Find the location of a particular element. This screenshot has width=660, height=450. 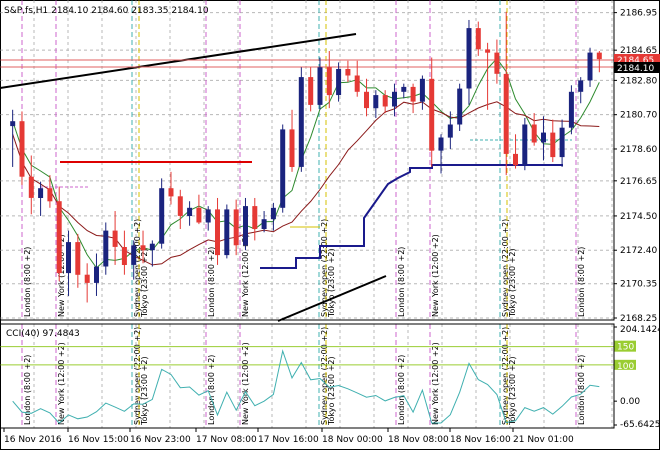

x-tick-label: 17 Nov 08:00 is located at coordinates (226, 440).